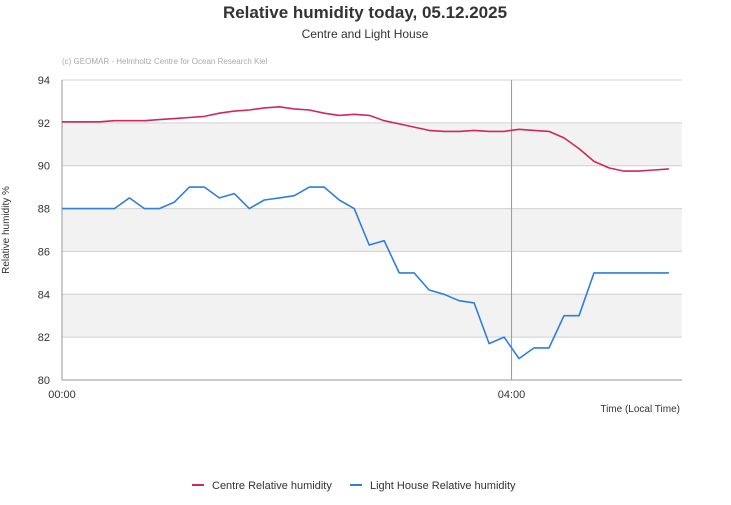 The width and height of the screenshot is (731, 505). What do you see at coordinates (512, 395) in the screenshot?
I see `x-tick-label: 04:00` at bounding box center [512, 395].